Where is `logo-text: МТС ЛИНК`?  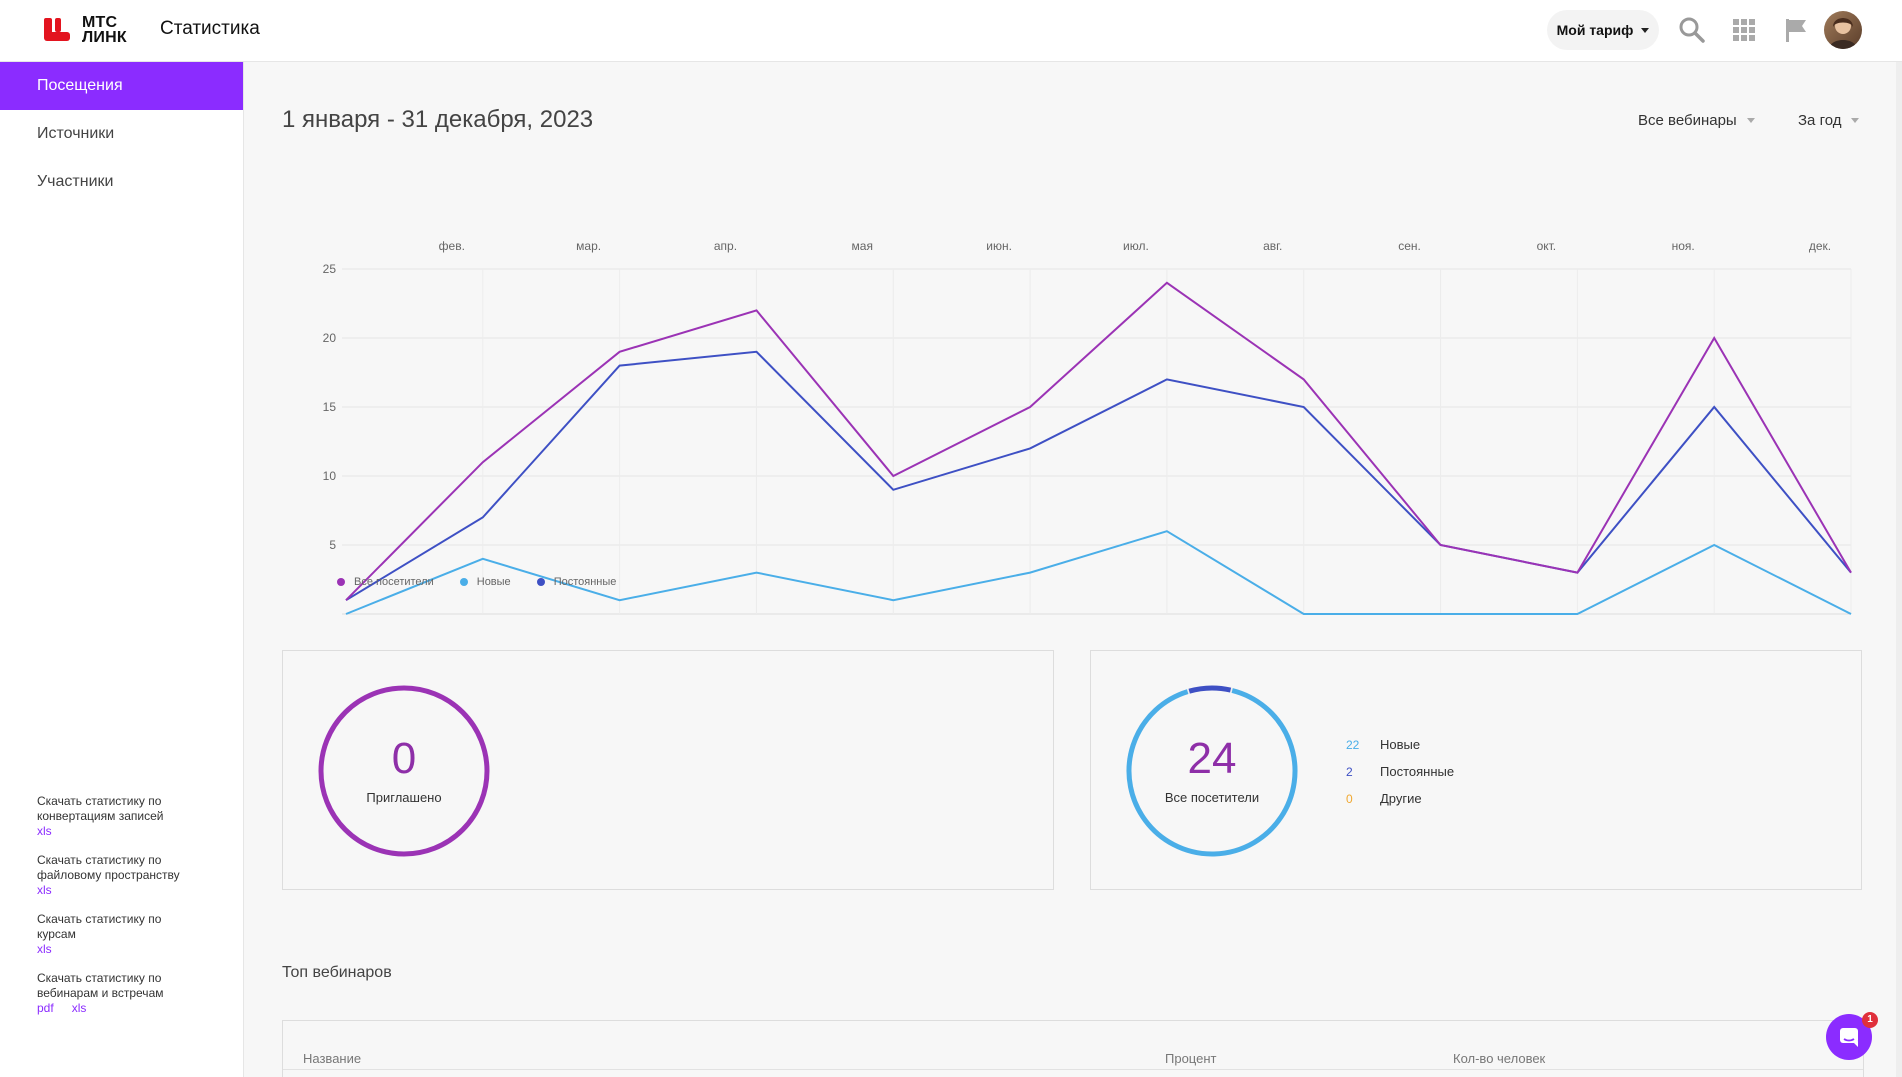
logo-text: МТС ЛИНК is located at coordinates (104, 30).